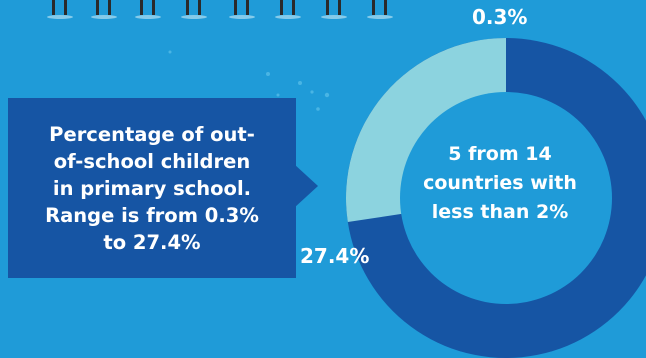  I want to click on callout-line: in primary school., so click(152, 188).